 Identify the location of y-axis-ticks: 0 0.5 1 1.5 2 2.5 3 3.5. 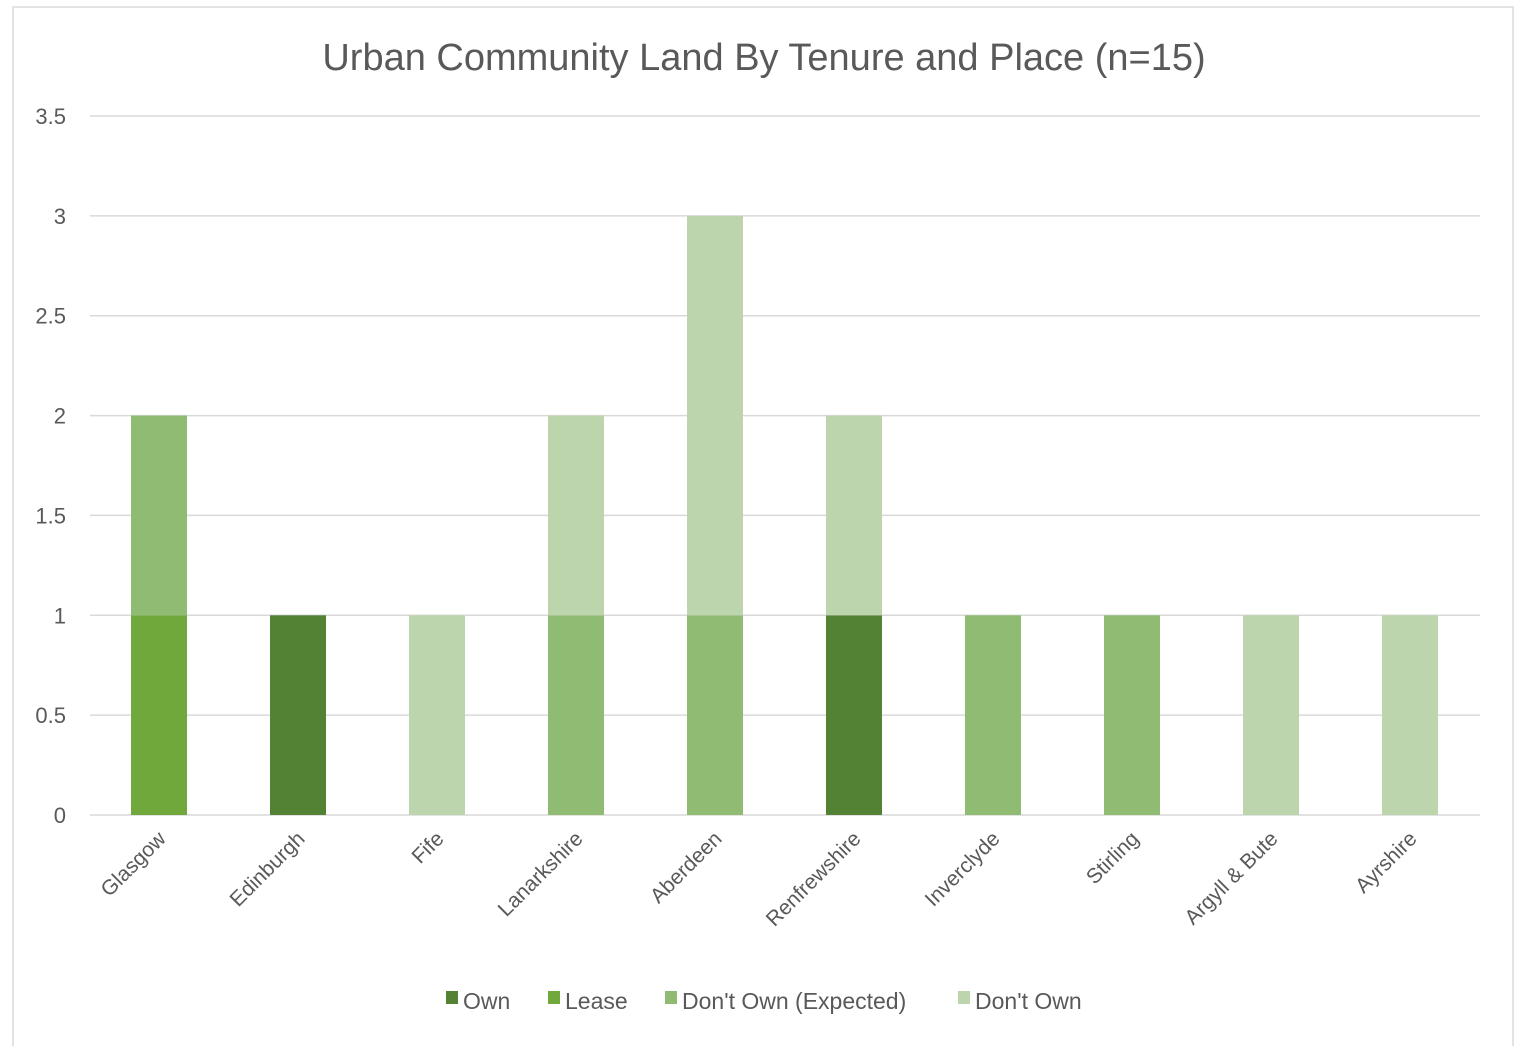
(50, 466).